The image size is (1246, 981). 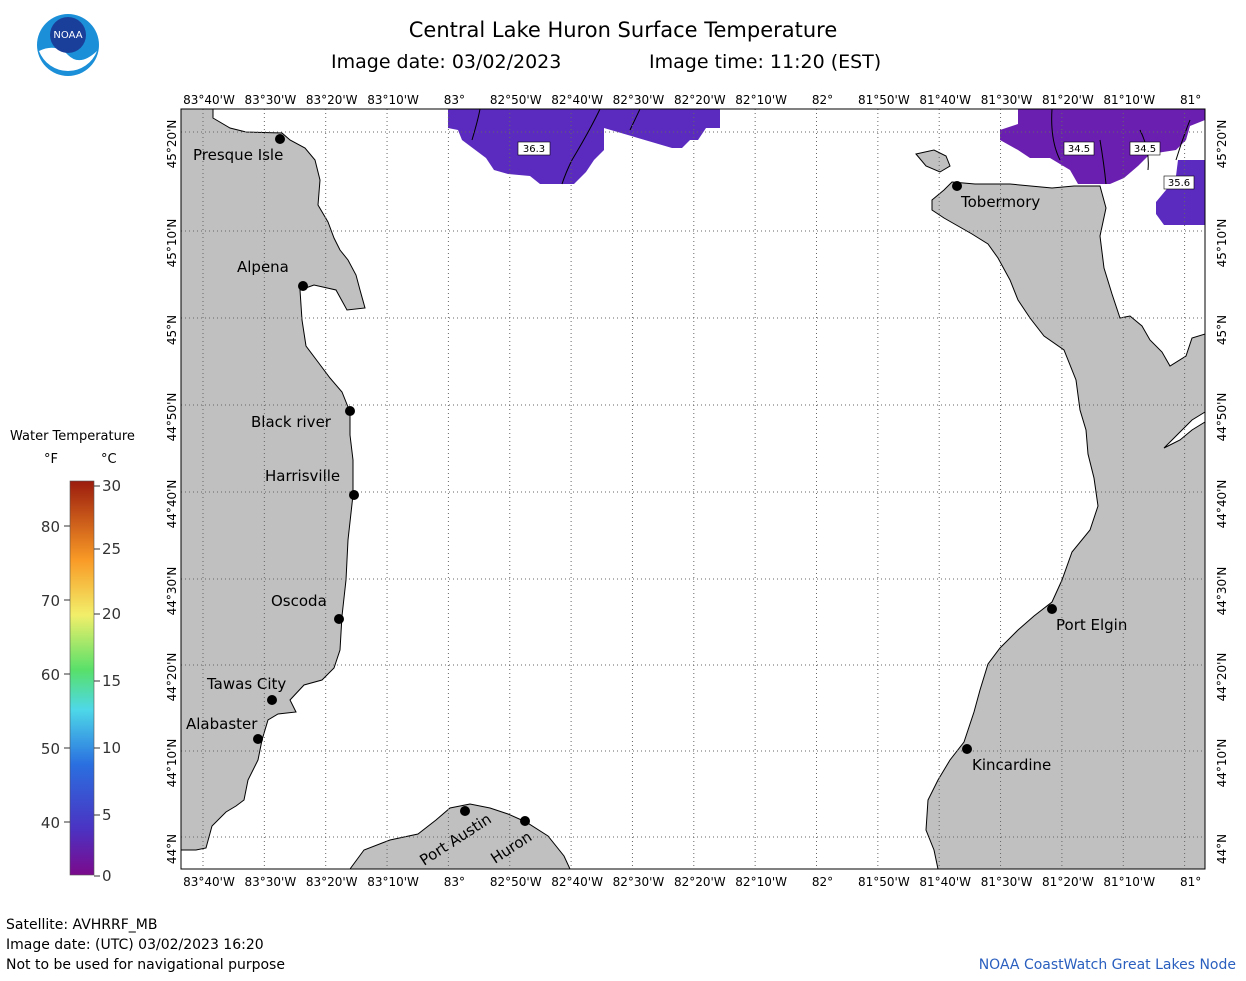 I want to click on city-label: Tawas City, so click(x=246, y=684).